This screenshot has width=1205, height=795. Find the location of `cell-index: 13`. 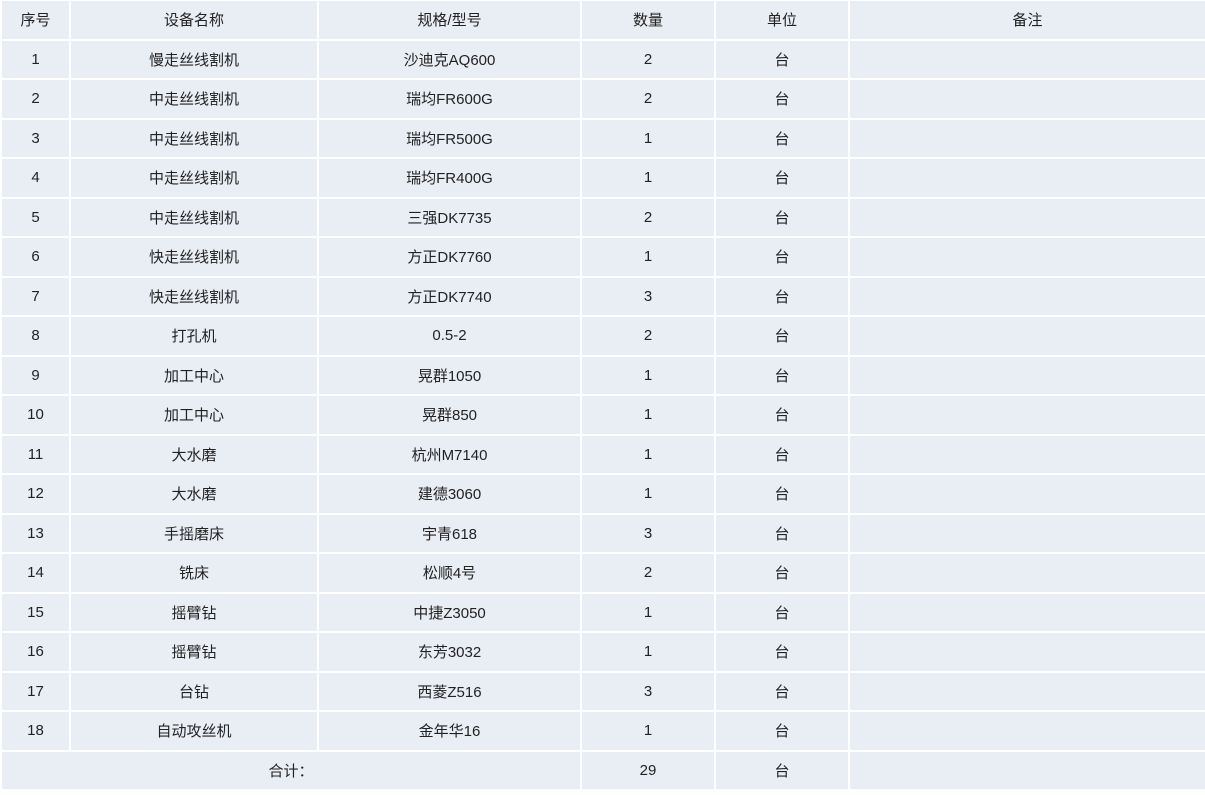

cell-index: 13 is located at coordinates (35, 533).